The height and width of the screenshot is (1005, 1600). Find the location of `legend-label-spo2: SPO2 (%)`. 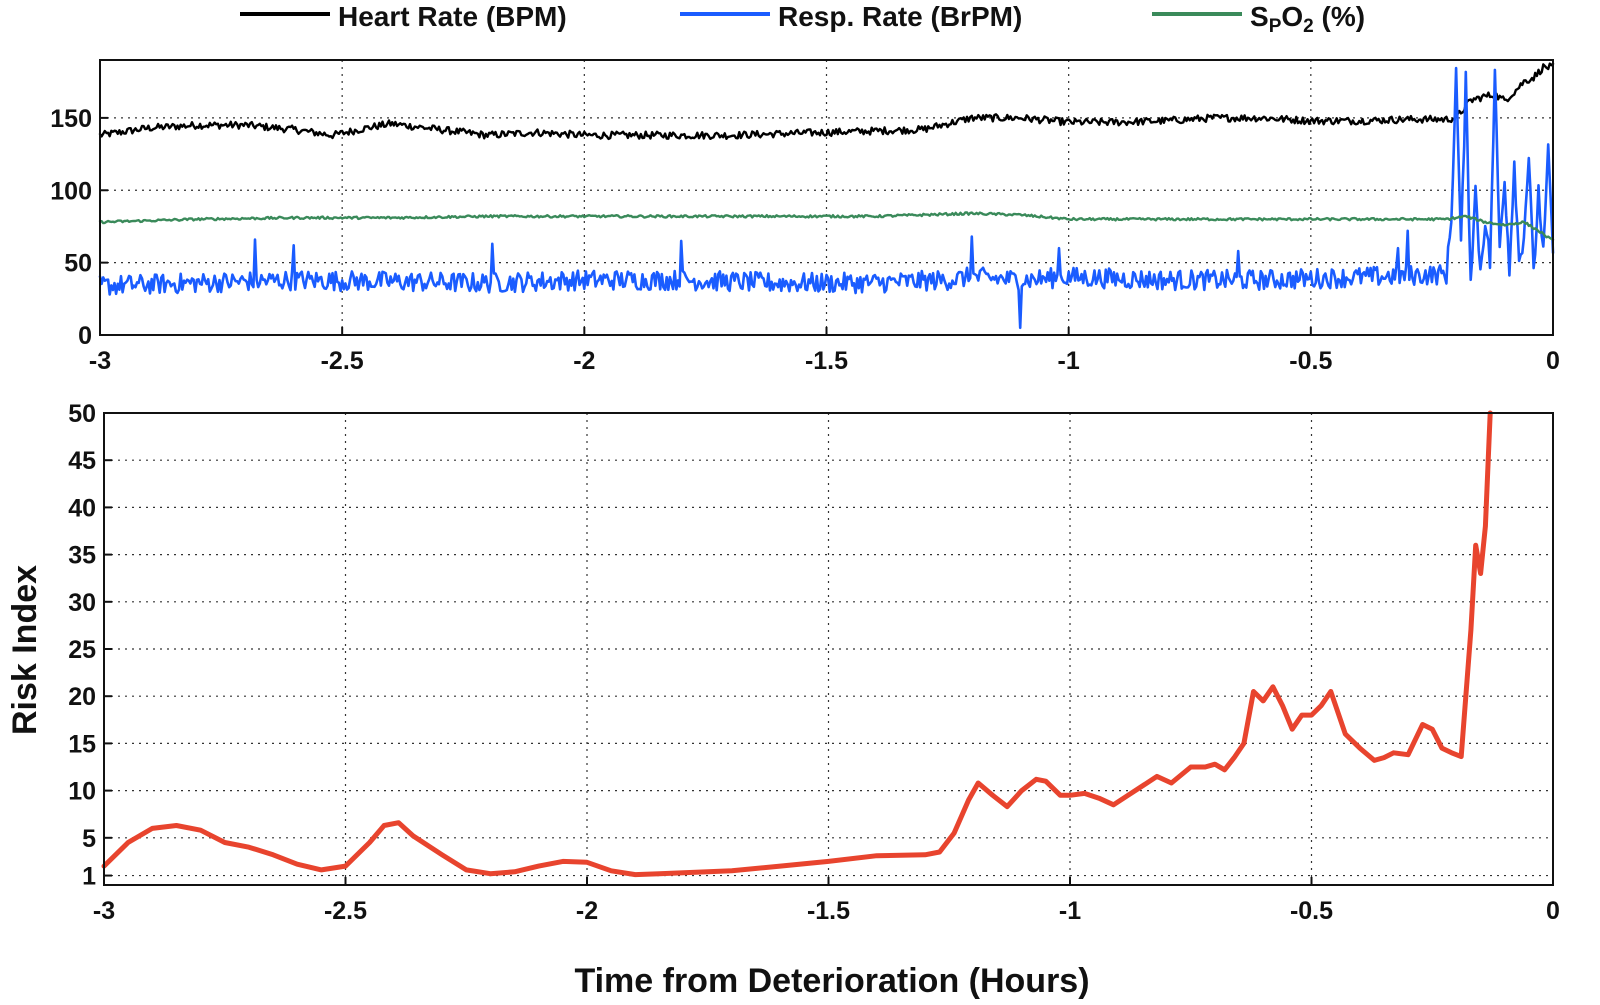

legend-label-spo2: SPO2 (%) is located at coordinates (1307, 19).